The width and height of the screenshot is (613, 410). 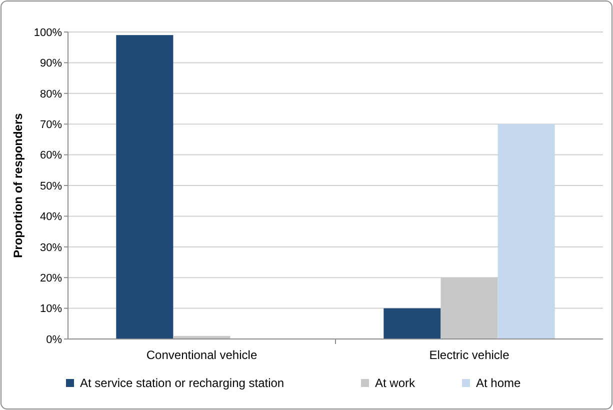 What do you see at coordinates (51, 186) in the screenshot?
I see `y-tick-label: 50%` at bounding box center [51, 186].